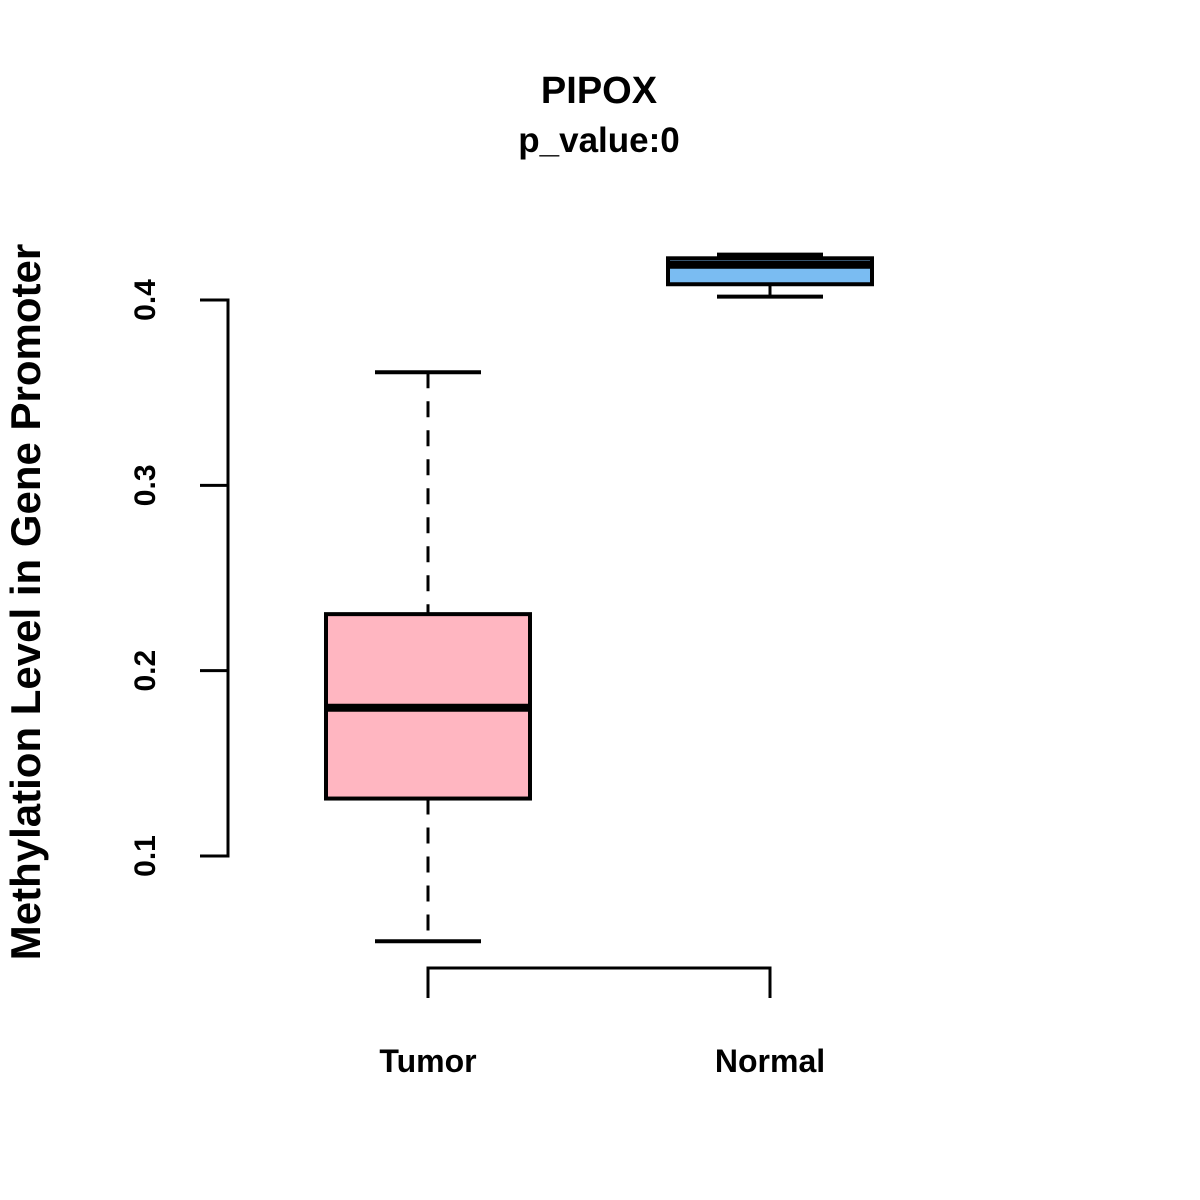  I want to click on y-axis-label: Methylation Level in Gene Promoter, so click(25, 602).